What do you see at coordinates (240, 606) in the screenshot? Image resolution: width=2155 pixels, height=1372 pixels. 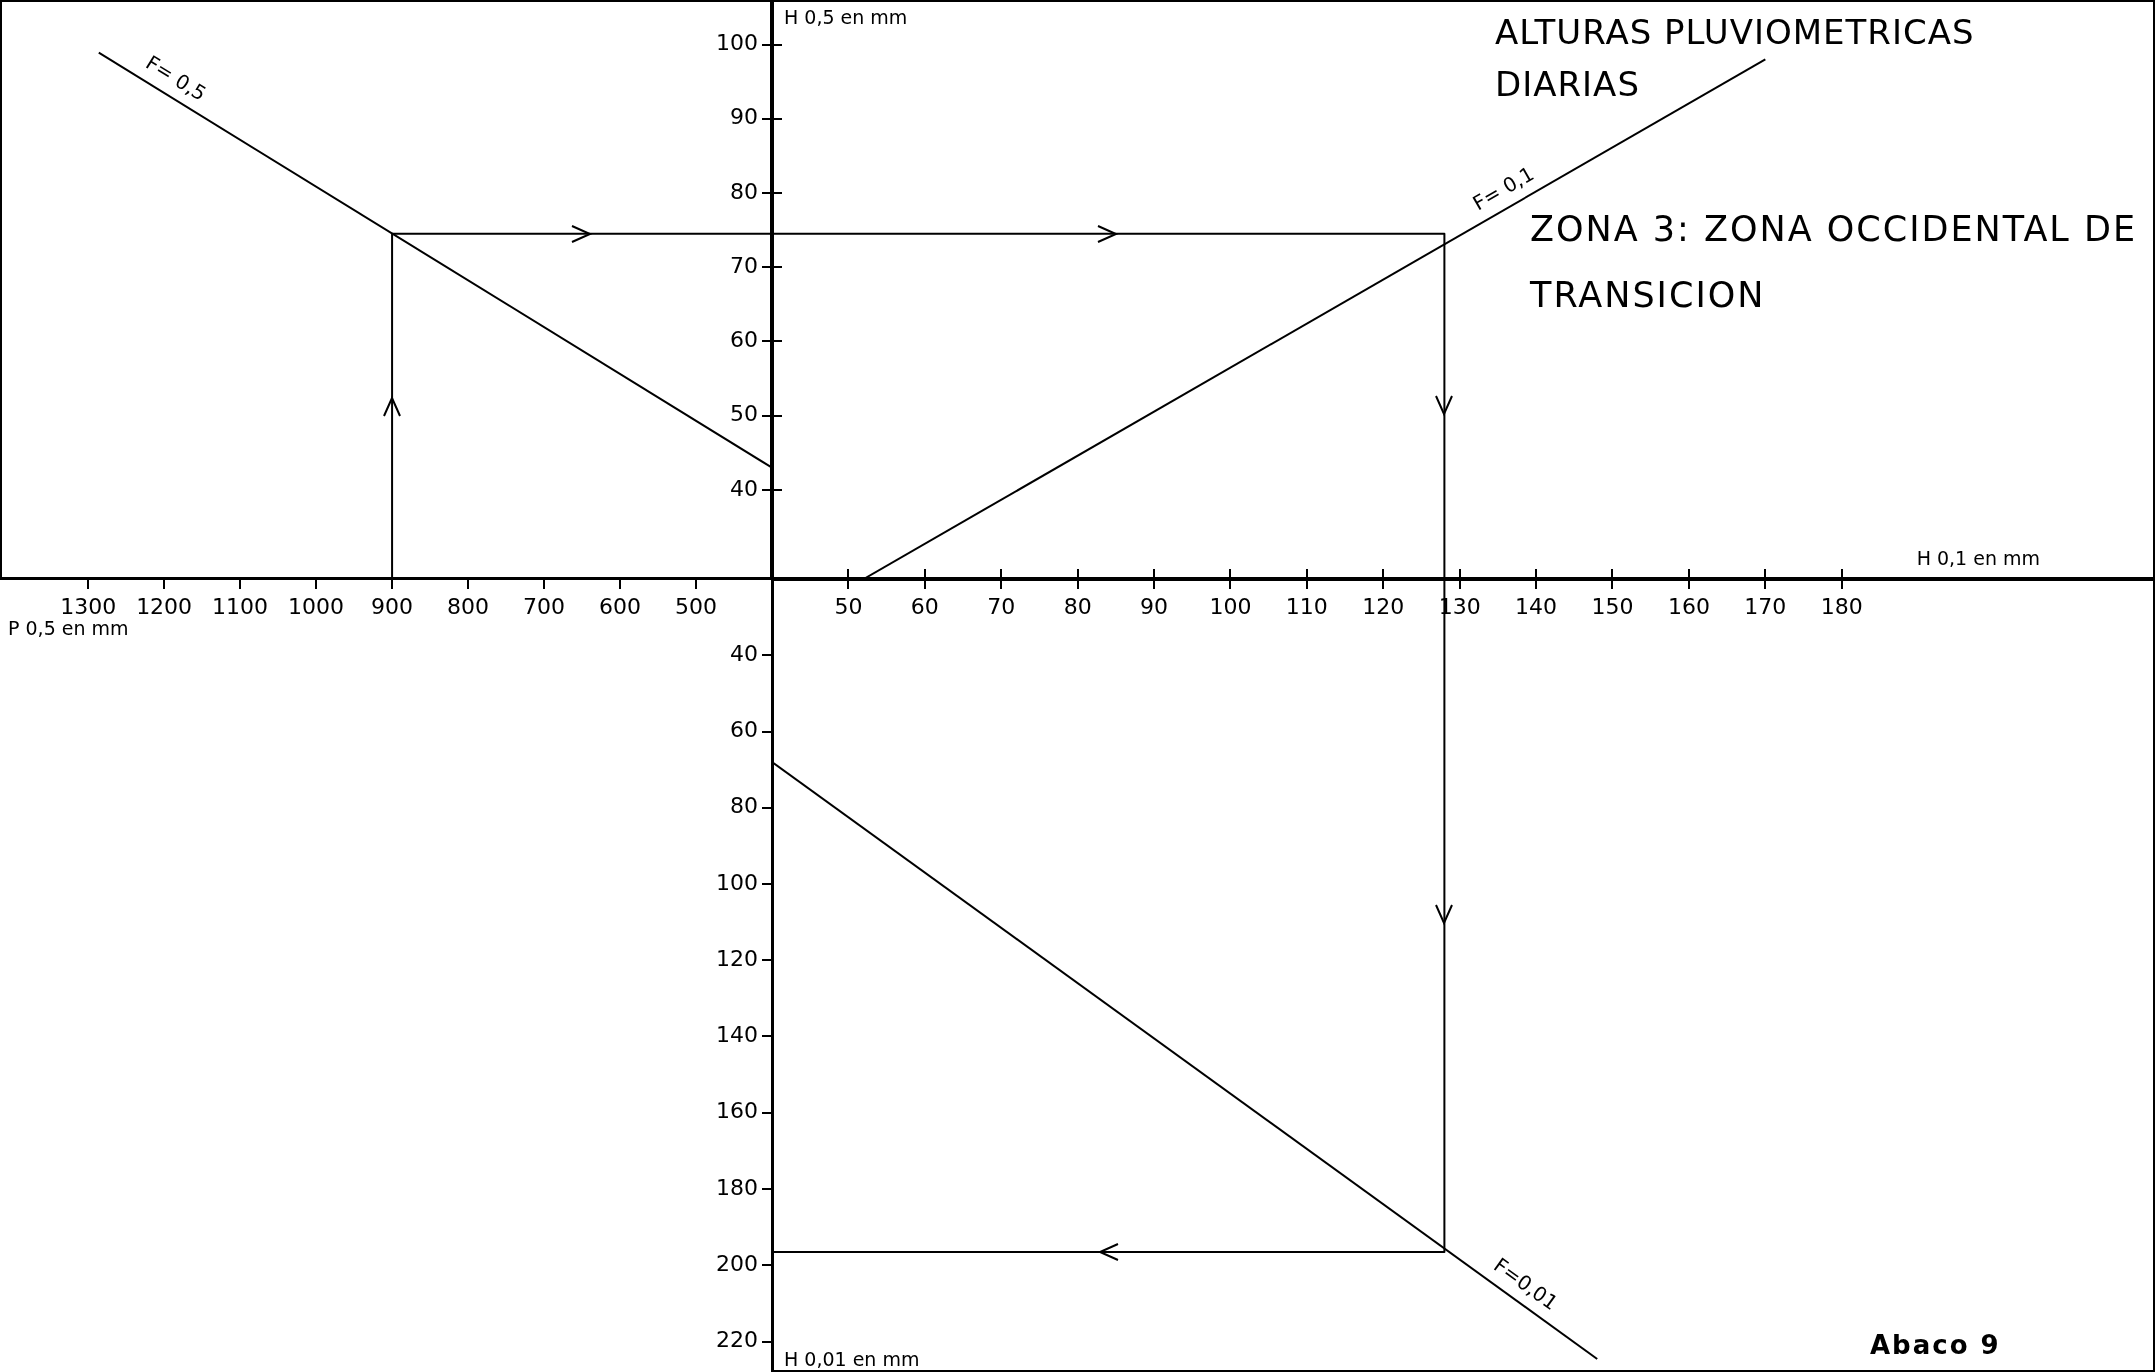 I see `x-tick-label: 1100` at bounding box center [240, 606].